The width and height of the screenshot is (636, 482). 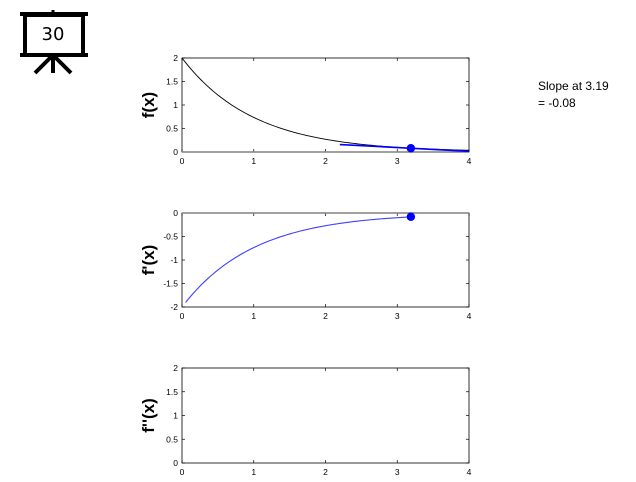 I want to click on slope-annotation: Slope at 3.19 = -0.08, so click(x=573, y=95).